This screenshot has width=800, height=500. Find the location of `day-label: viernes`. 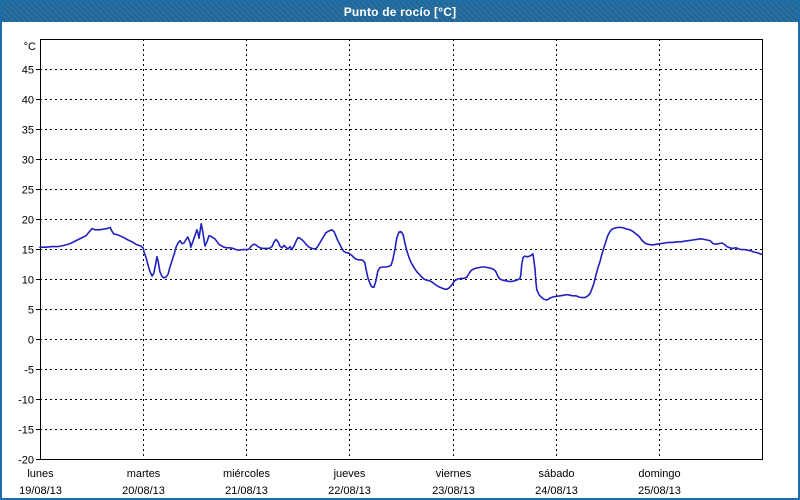

day-label: viernes is located at coordinates (454, 474).